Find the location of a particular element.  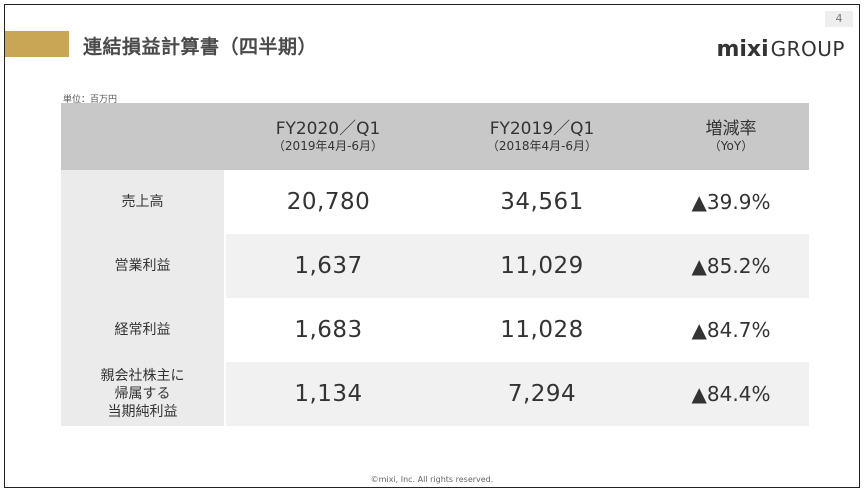

cell-fy2020: 1,134 is located at coordinates (328, 394).